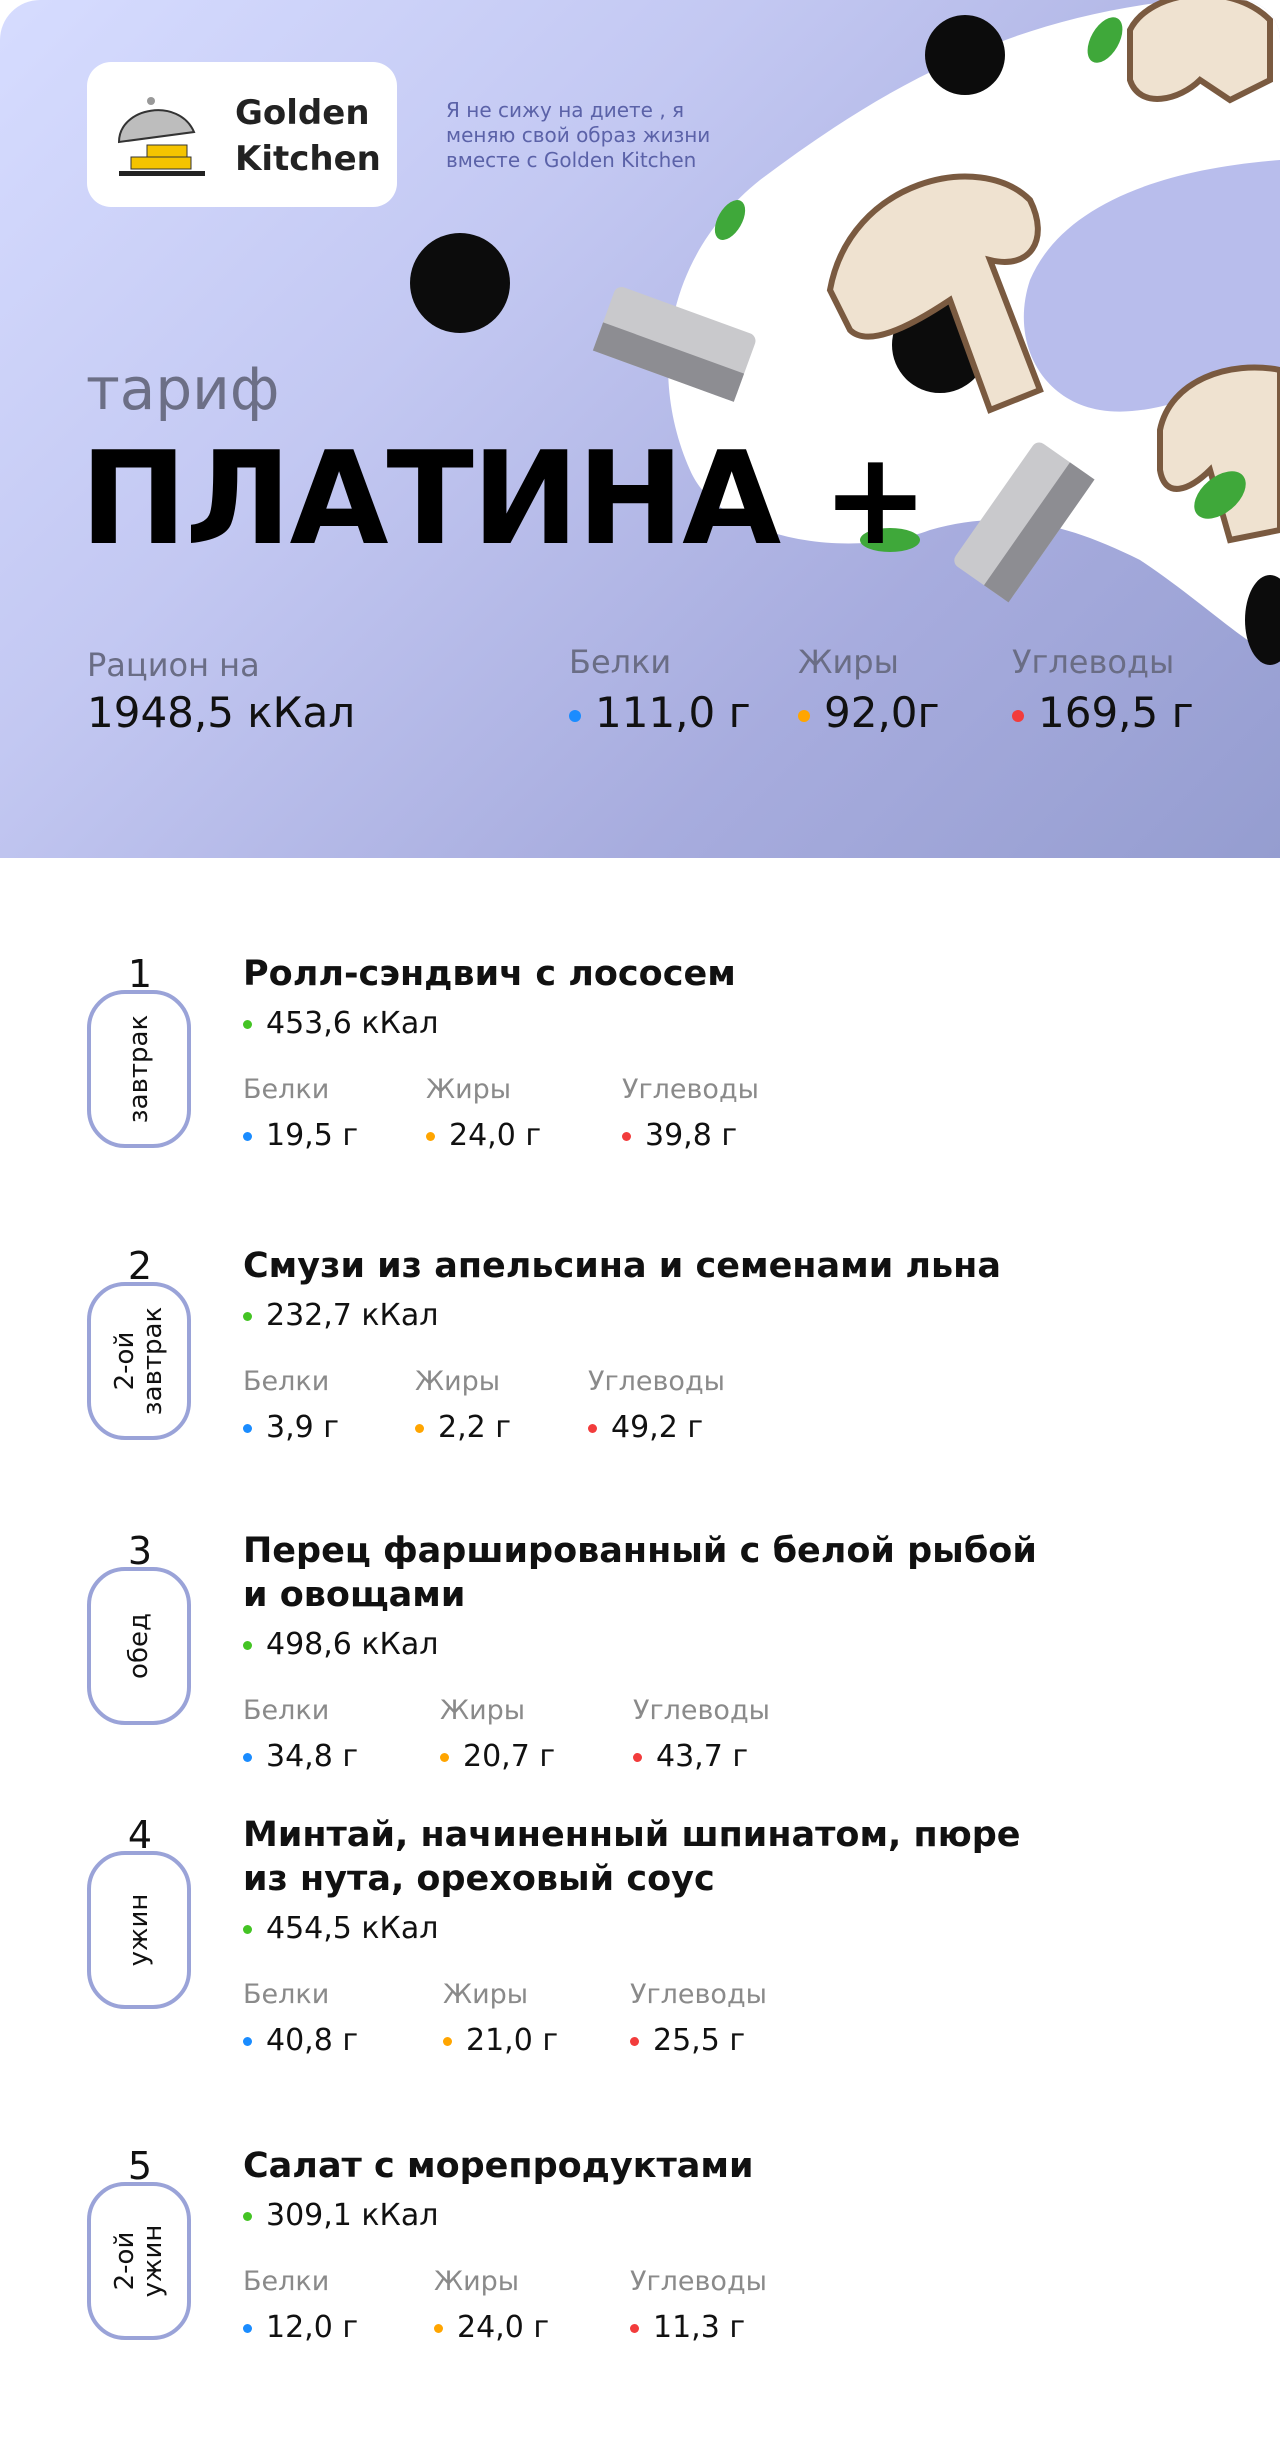  Describe the element at coordinates (140, 1835) in the screenshot. I see `meal-number: 4` at that location.